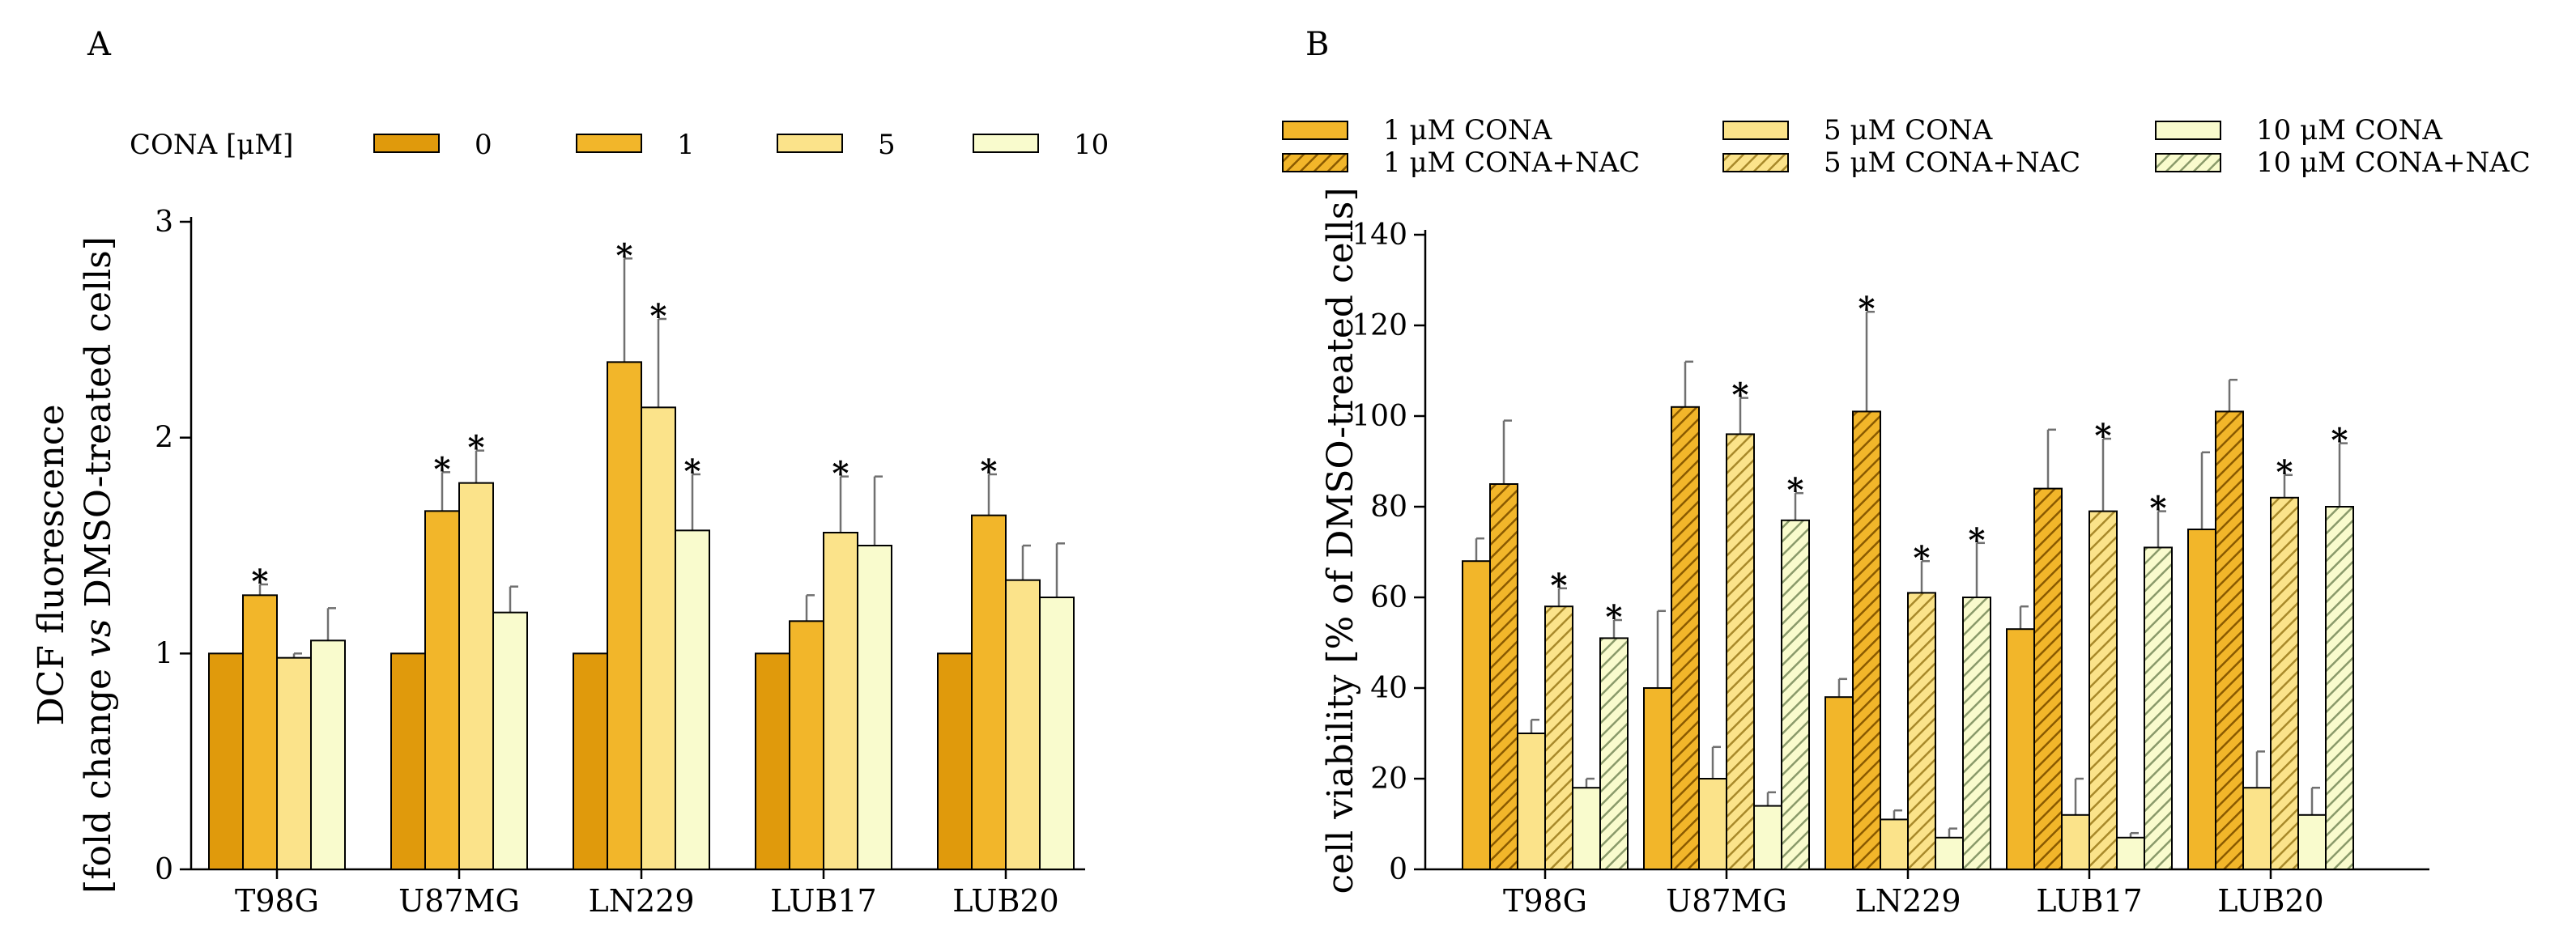 This screenshot has width=2576, height=943. Describe the element at coordinates (2089, 901) in the screenshot. I see `x-category-label: LUB17` at that location.